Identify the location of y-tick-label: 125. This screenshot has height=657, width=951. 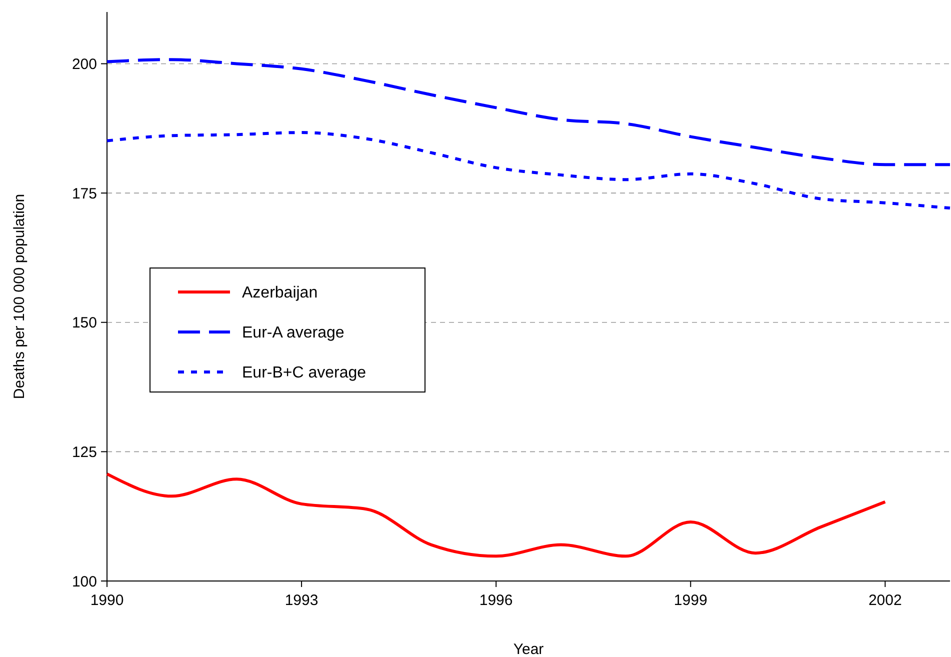
(84, 452).